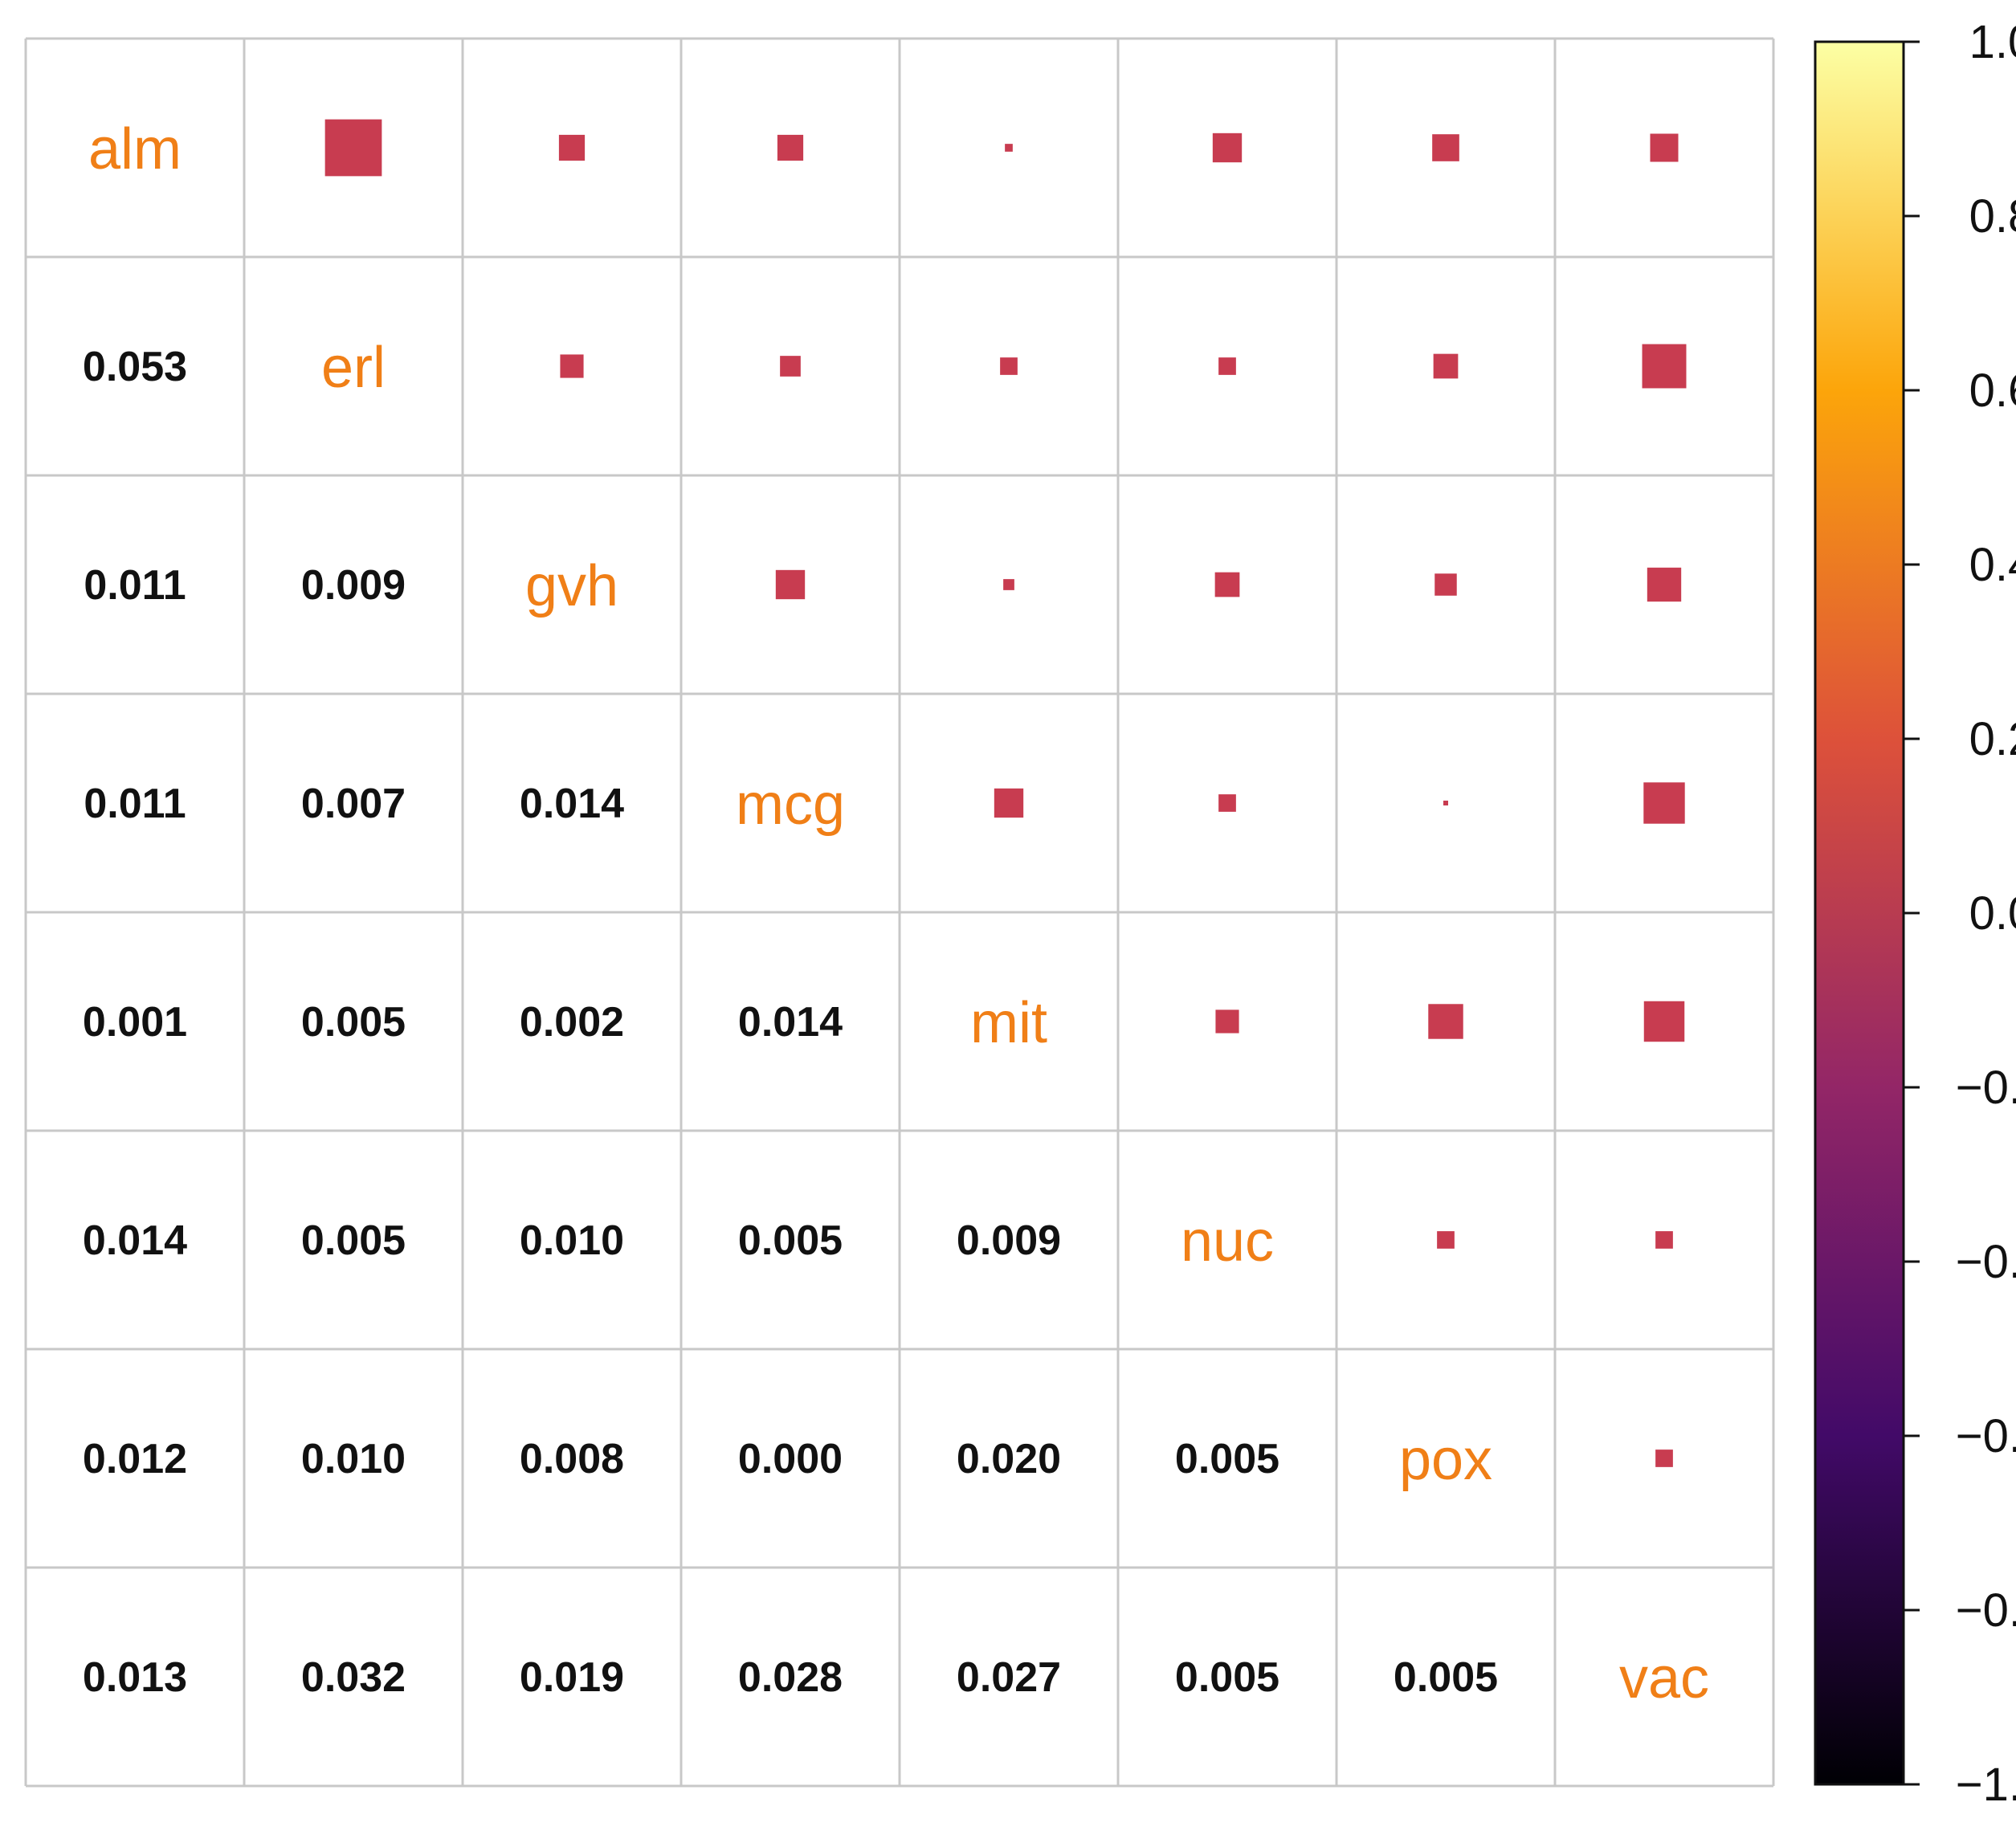 The height and width of the screenshot is (1847, 2016). What do you see at coordinates (1993, 217) in the screenshot?
I see `colorbar-tick-label: 0.8` at bounding box center [1993, 217].